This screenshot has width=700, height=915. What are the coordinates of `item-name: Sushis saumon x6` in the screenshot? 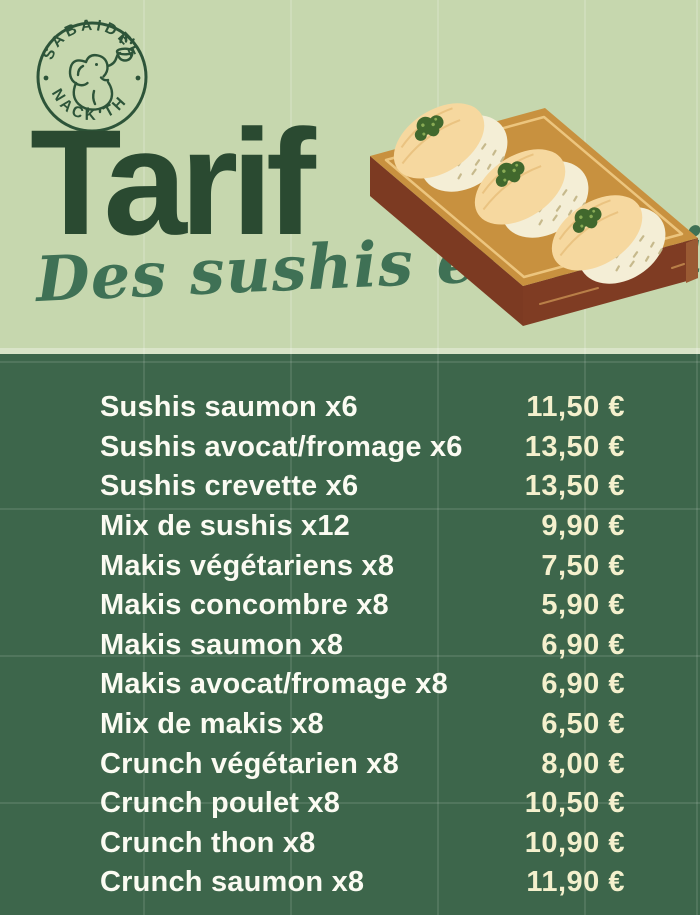 It's located at (229, 407).